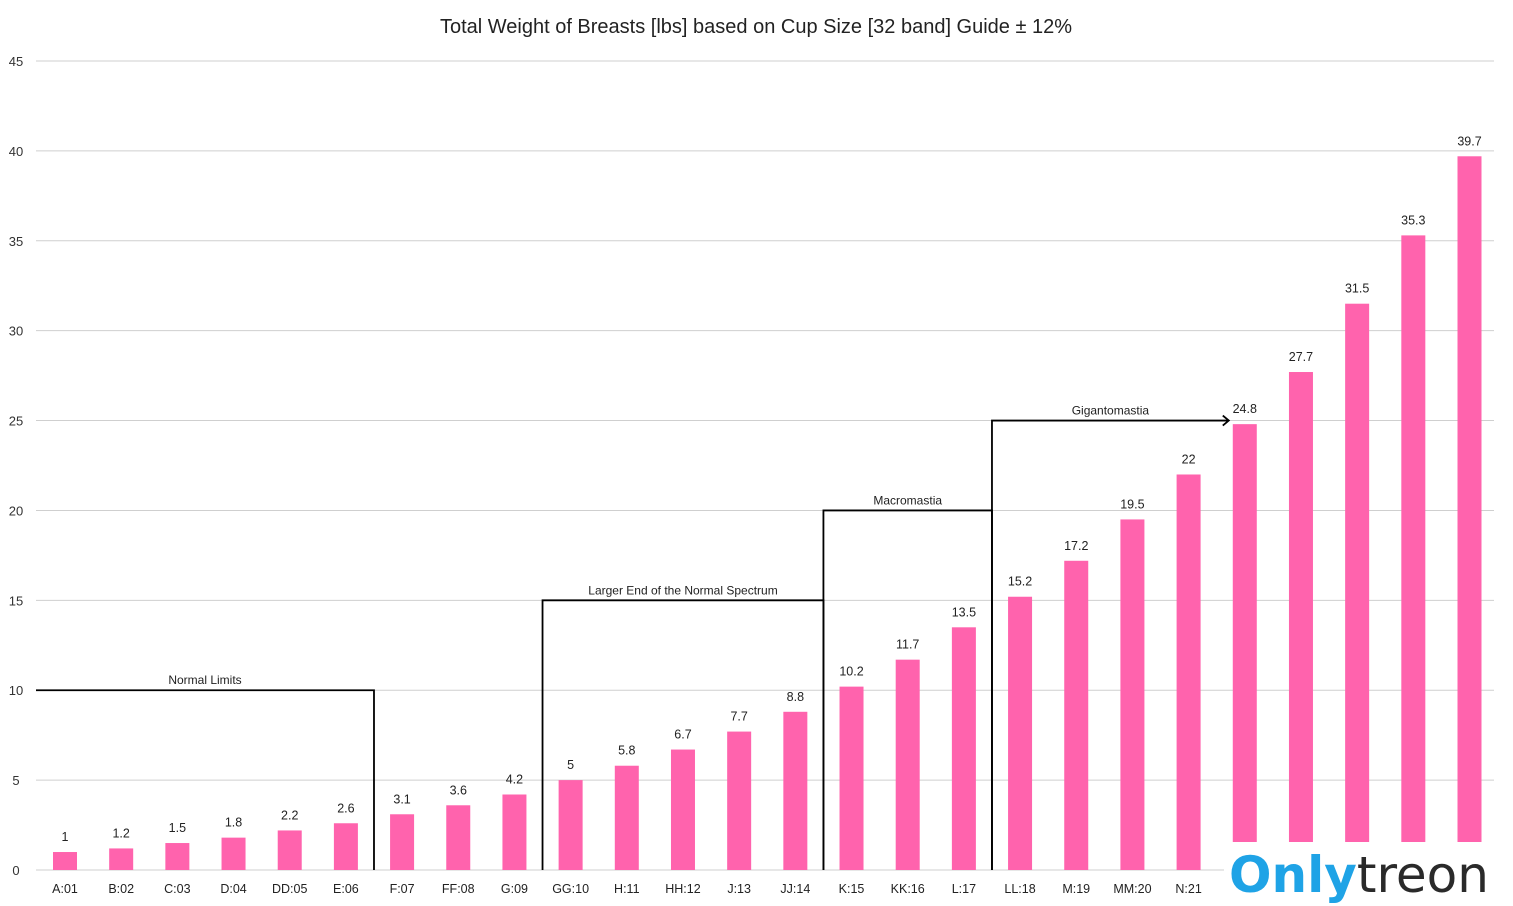 The image size is (1513, 906). I want to click on data-label: 10.2, so click(851, 672).